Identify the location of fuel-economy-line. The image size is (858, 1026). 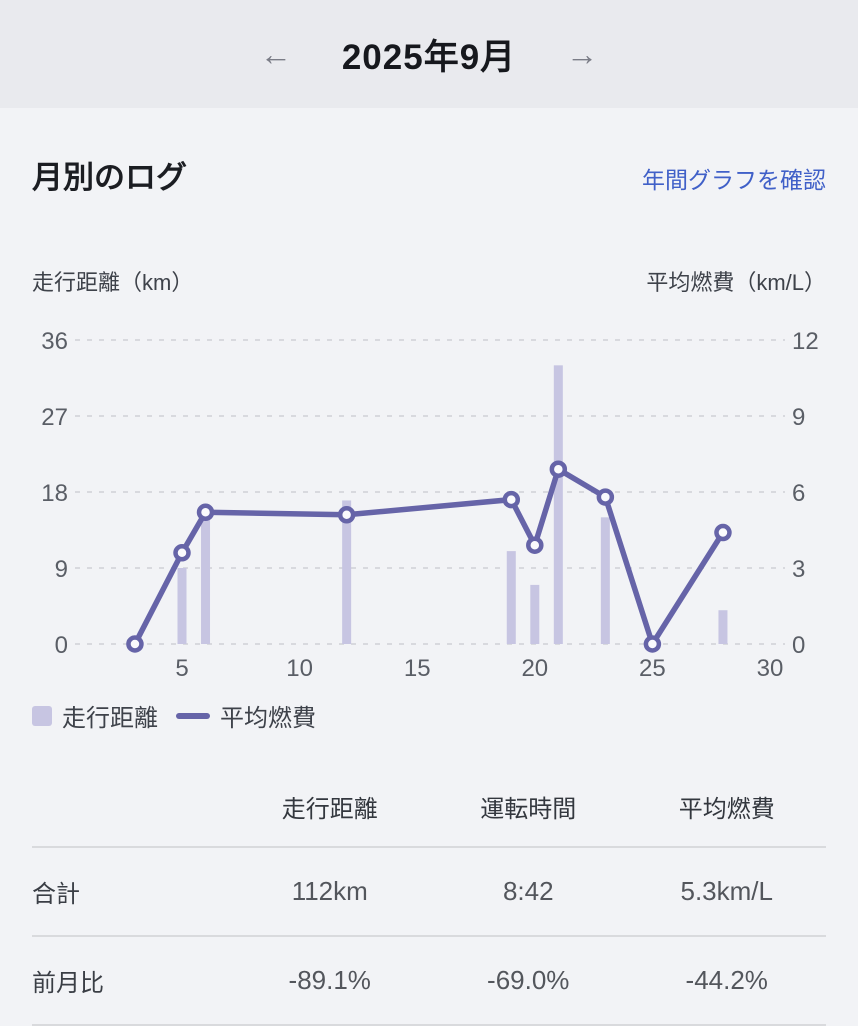
(429, 556).